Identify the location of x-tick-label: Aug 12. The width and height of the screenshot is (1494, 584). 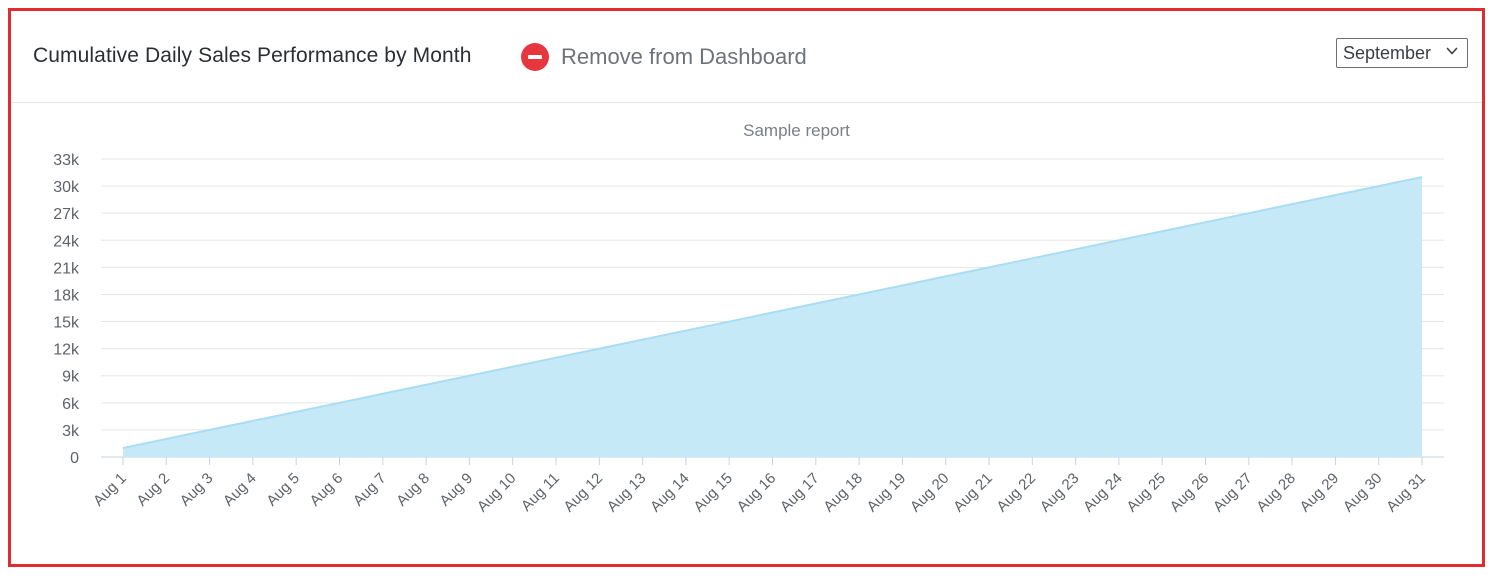
(583, 493).